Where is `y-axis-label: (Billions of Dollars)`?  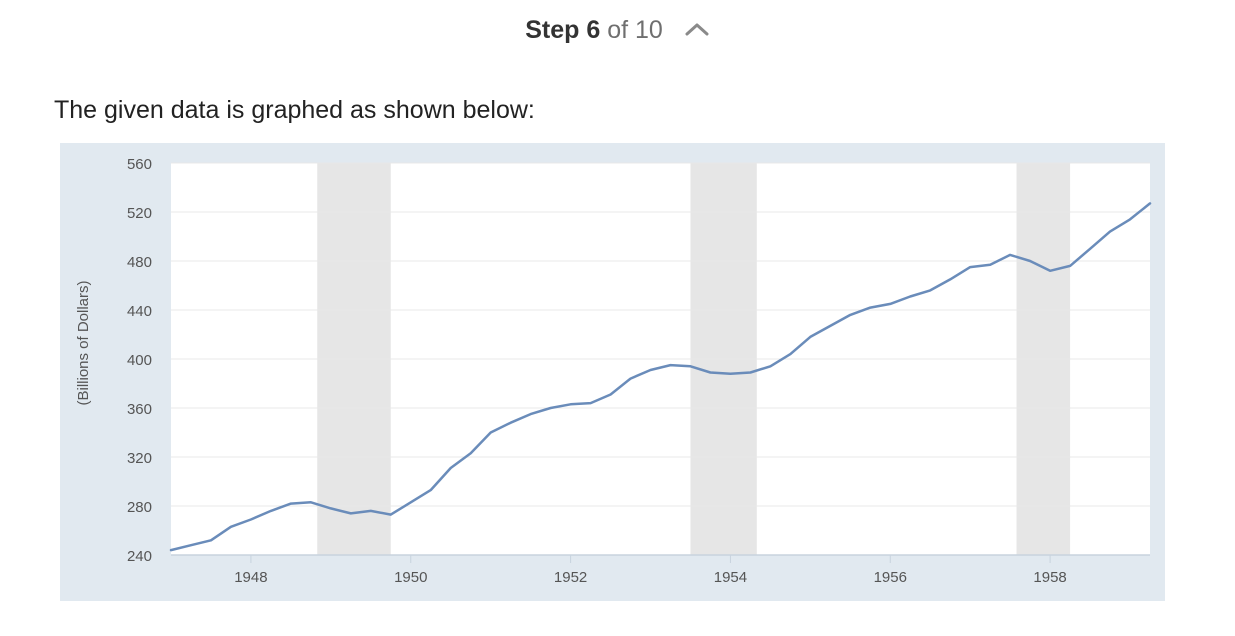 y-axis-label: (Billions of Dollars) is located at coordinates (83, 342).